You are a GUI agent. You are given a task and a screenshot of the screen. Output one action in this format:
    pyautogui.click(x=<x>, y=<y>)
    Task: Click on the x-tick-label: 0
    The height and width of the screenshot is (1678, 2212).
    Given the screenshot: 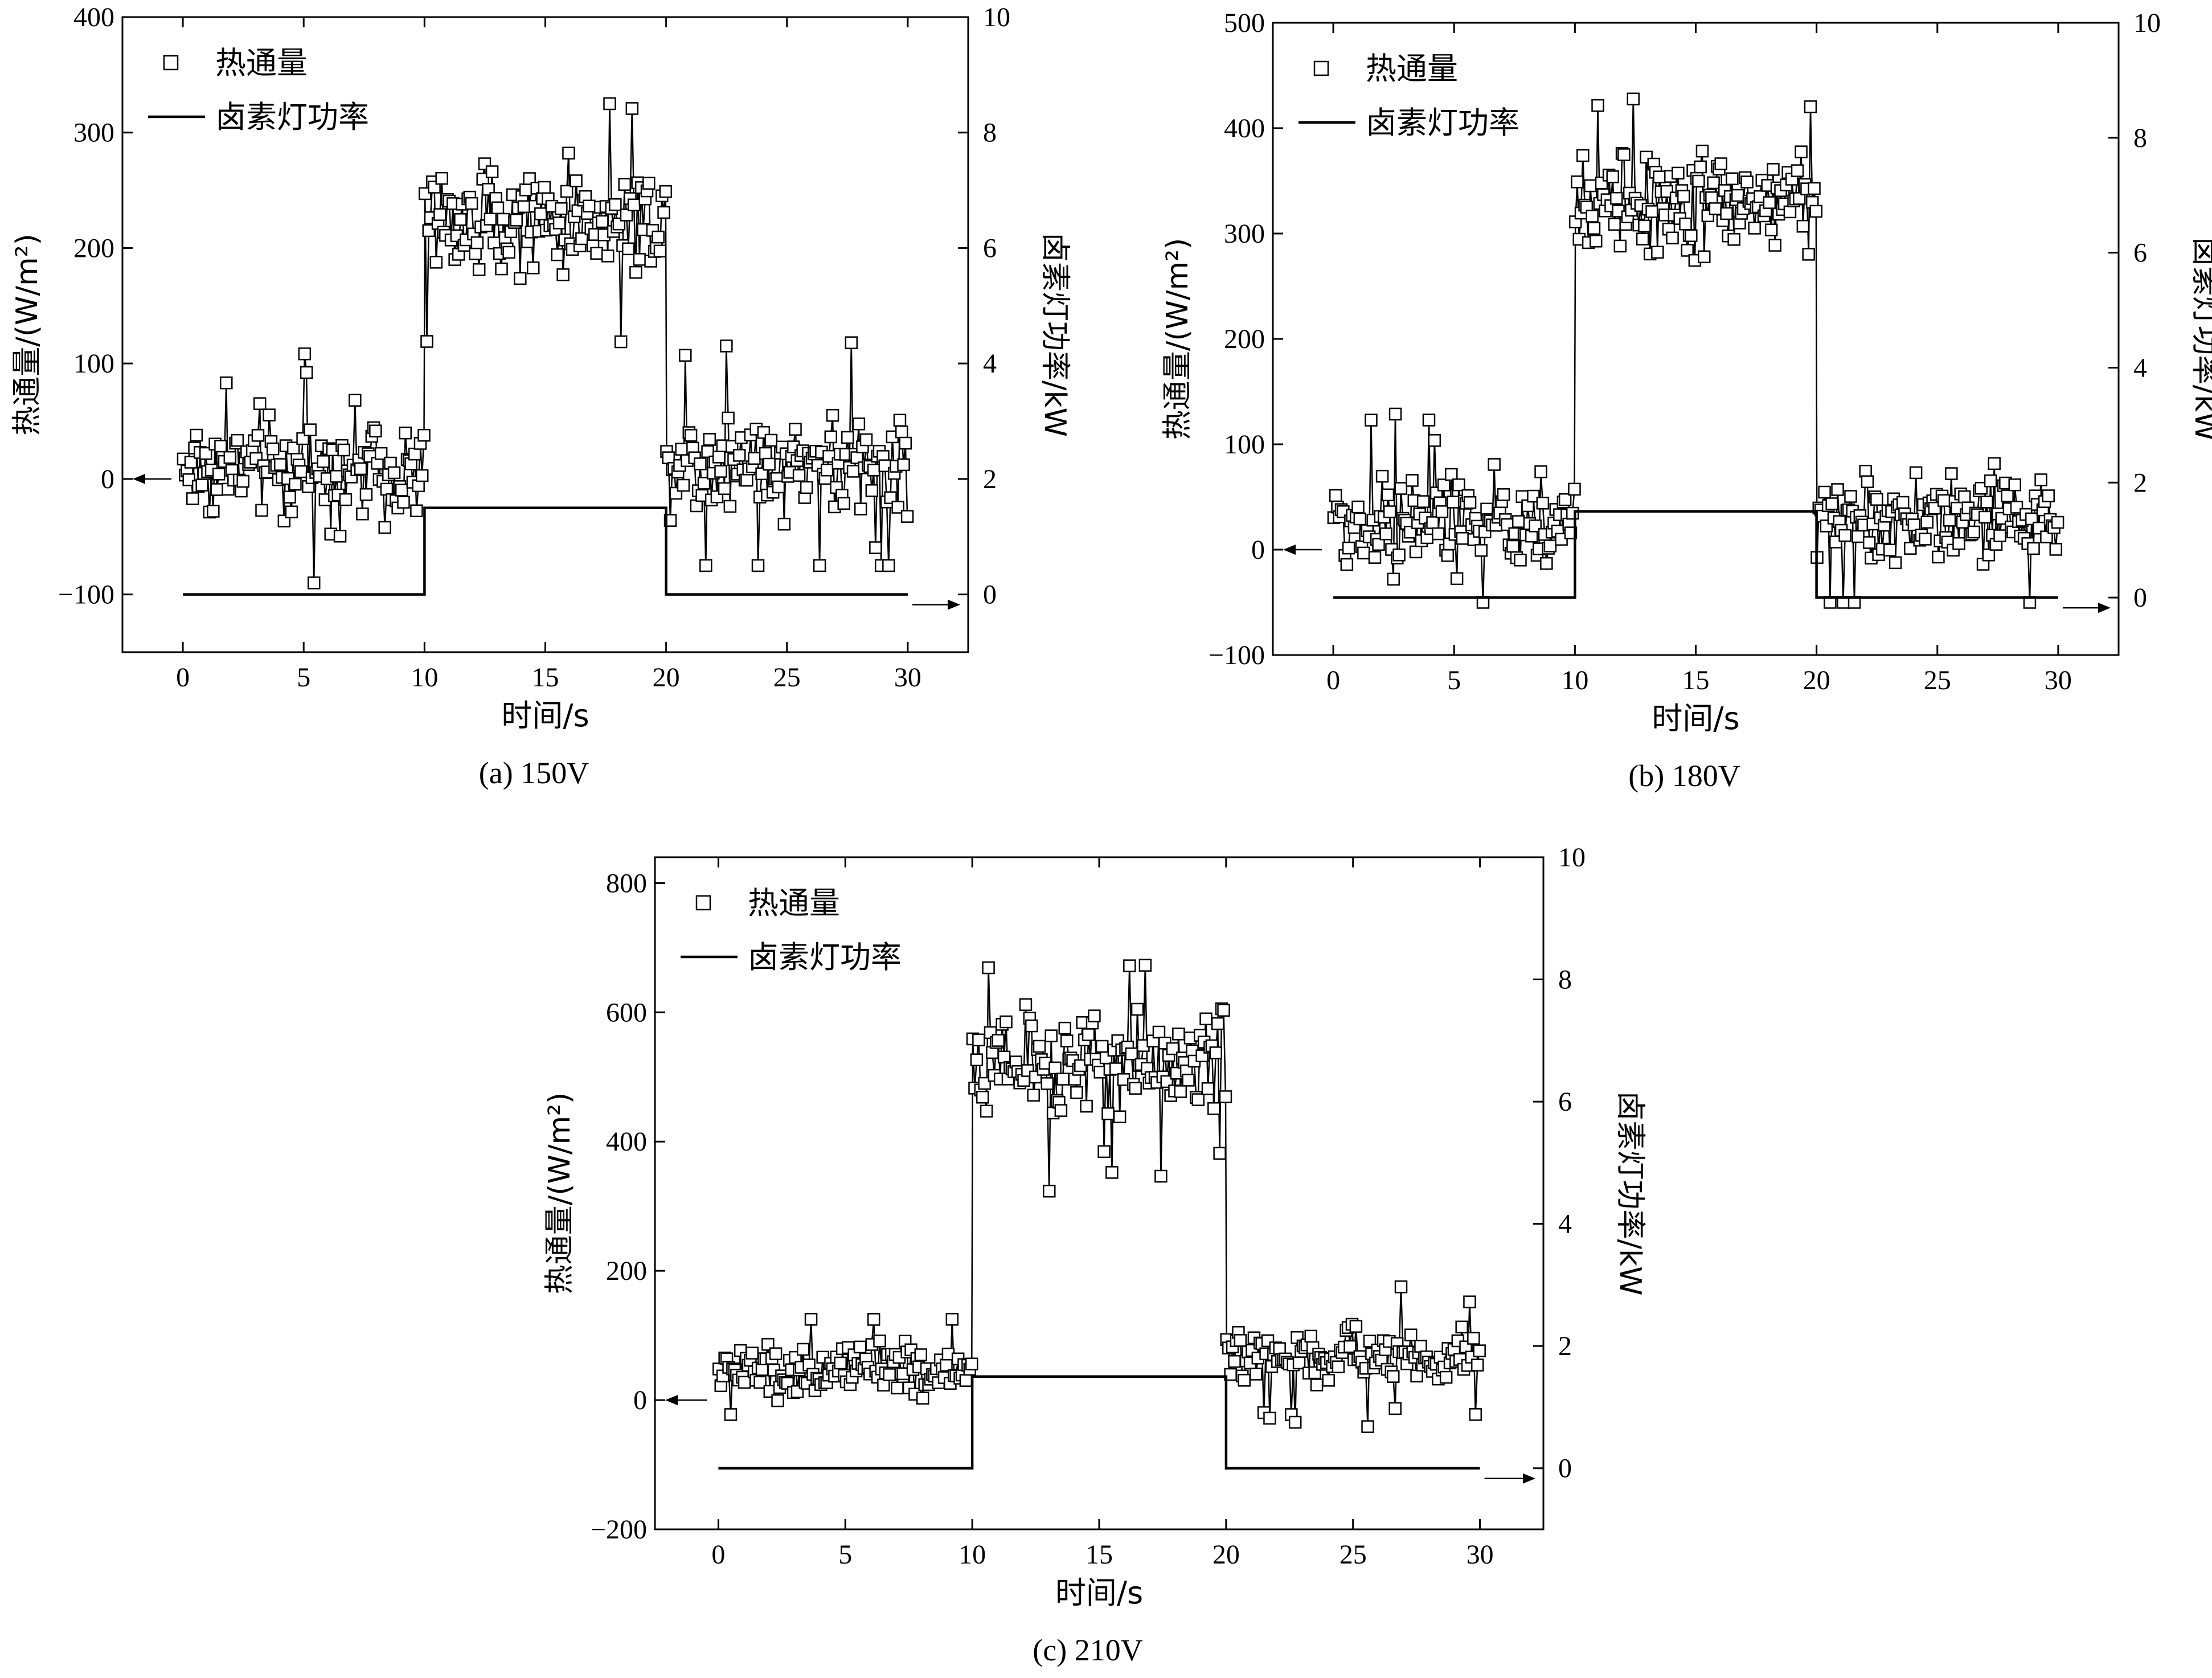 What is the action you would take?
    pyautogui.click(x=183, y=678)
    